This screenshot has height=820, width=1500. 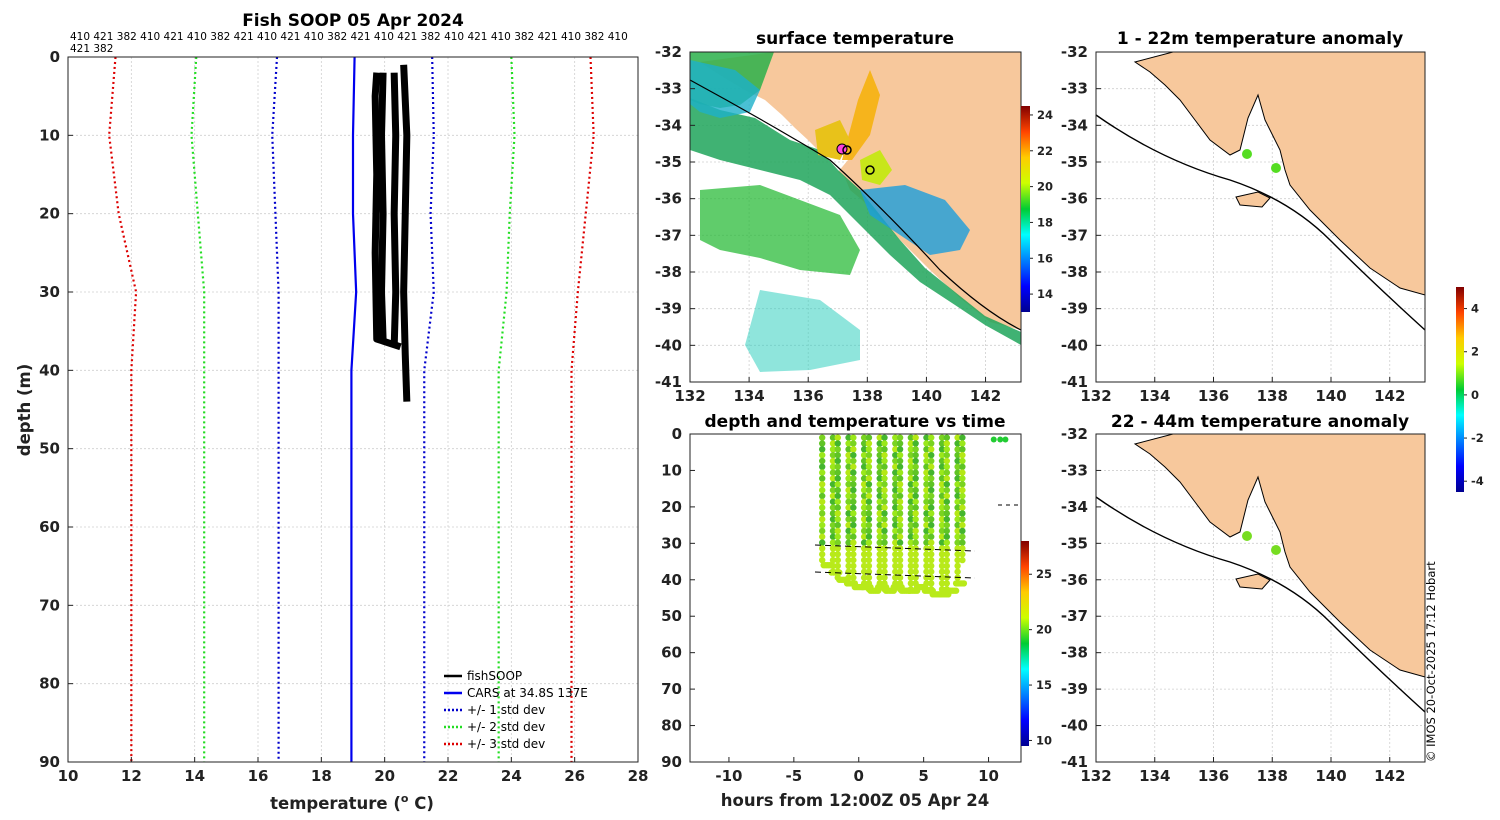 I want to click on profile-y-label: depth (m), so click(x=24, y=410).